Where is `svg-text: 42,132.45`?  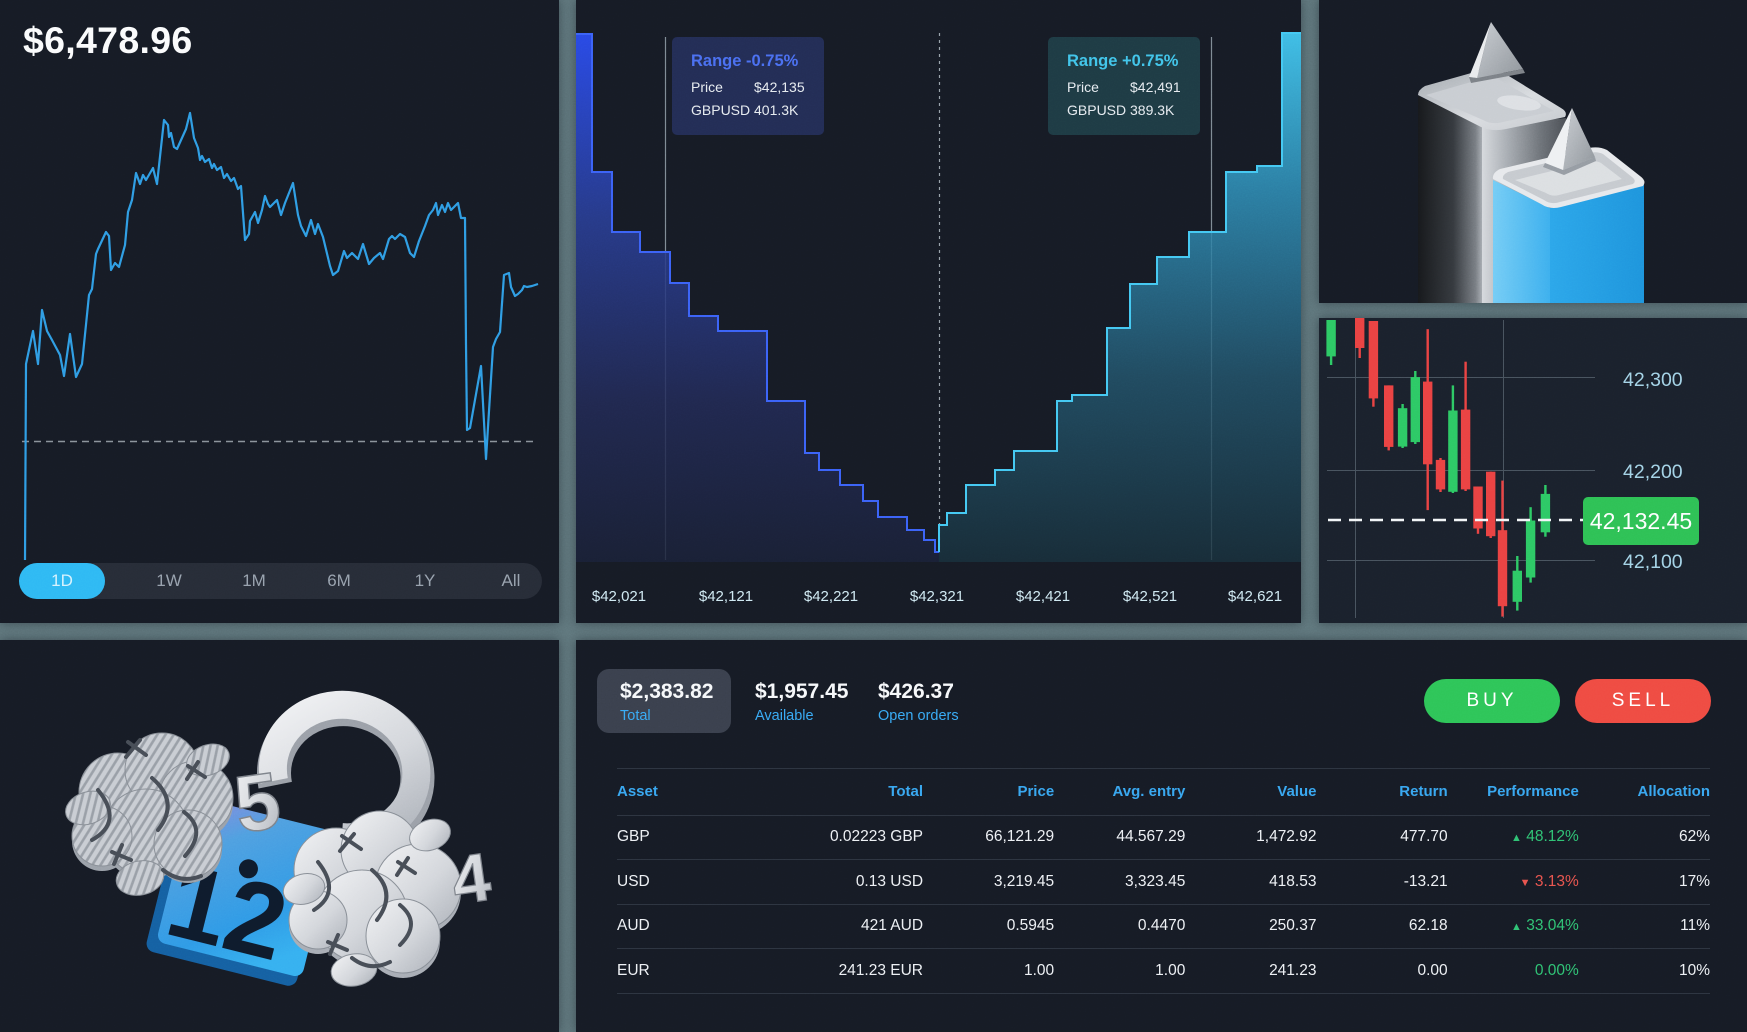
svg-text: 42,132.45 is located at coordinates (1641, 521).